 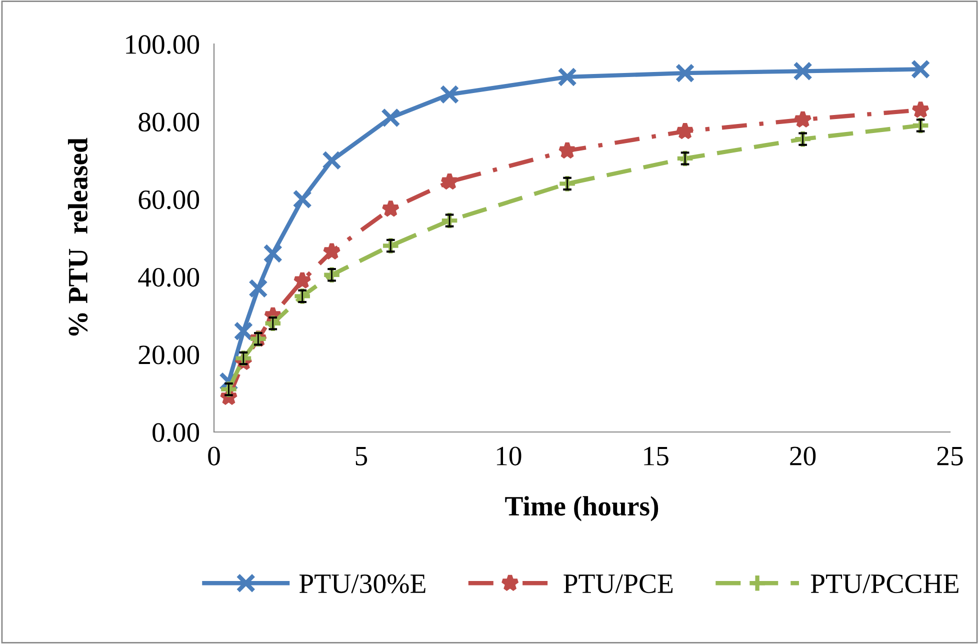 What do you see at coordinates (656, 456) in the screenshot?
I see `x-tick-label: 15` at bounding box center [656, 456].